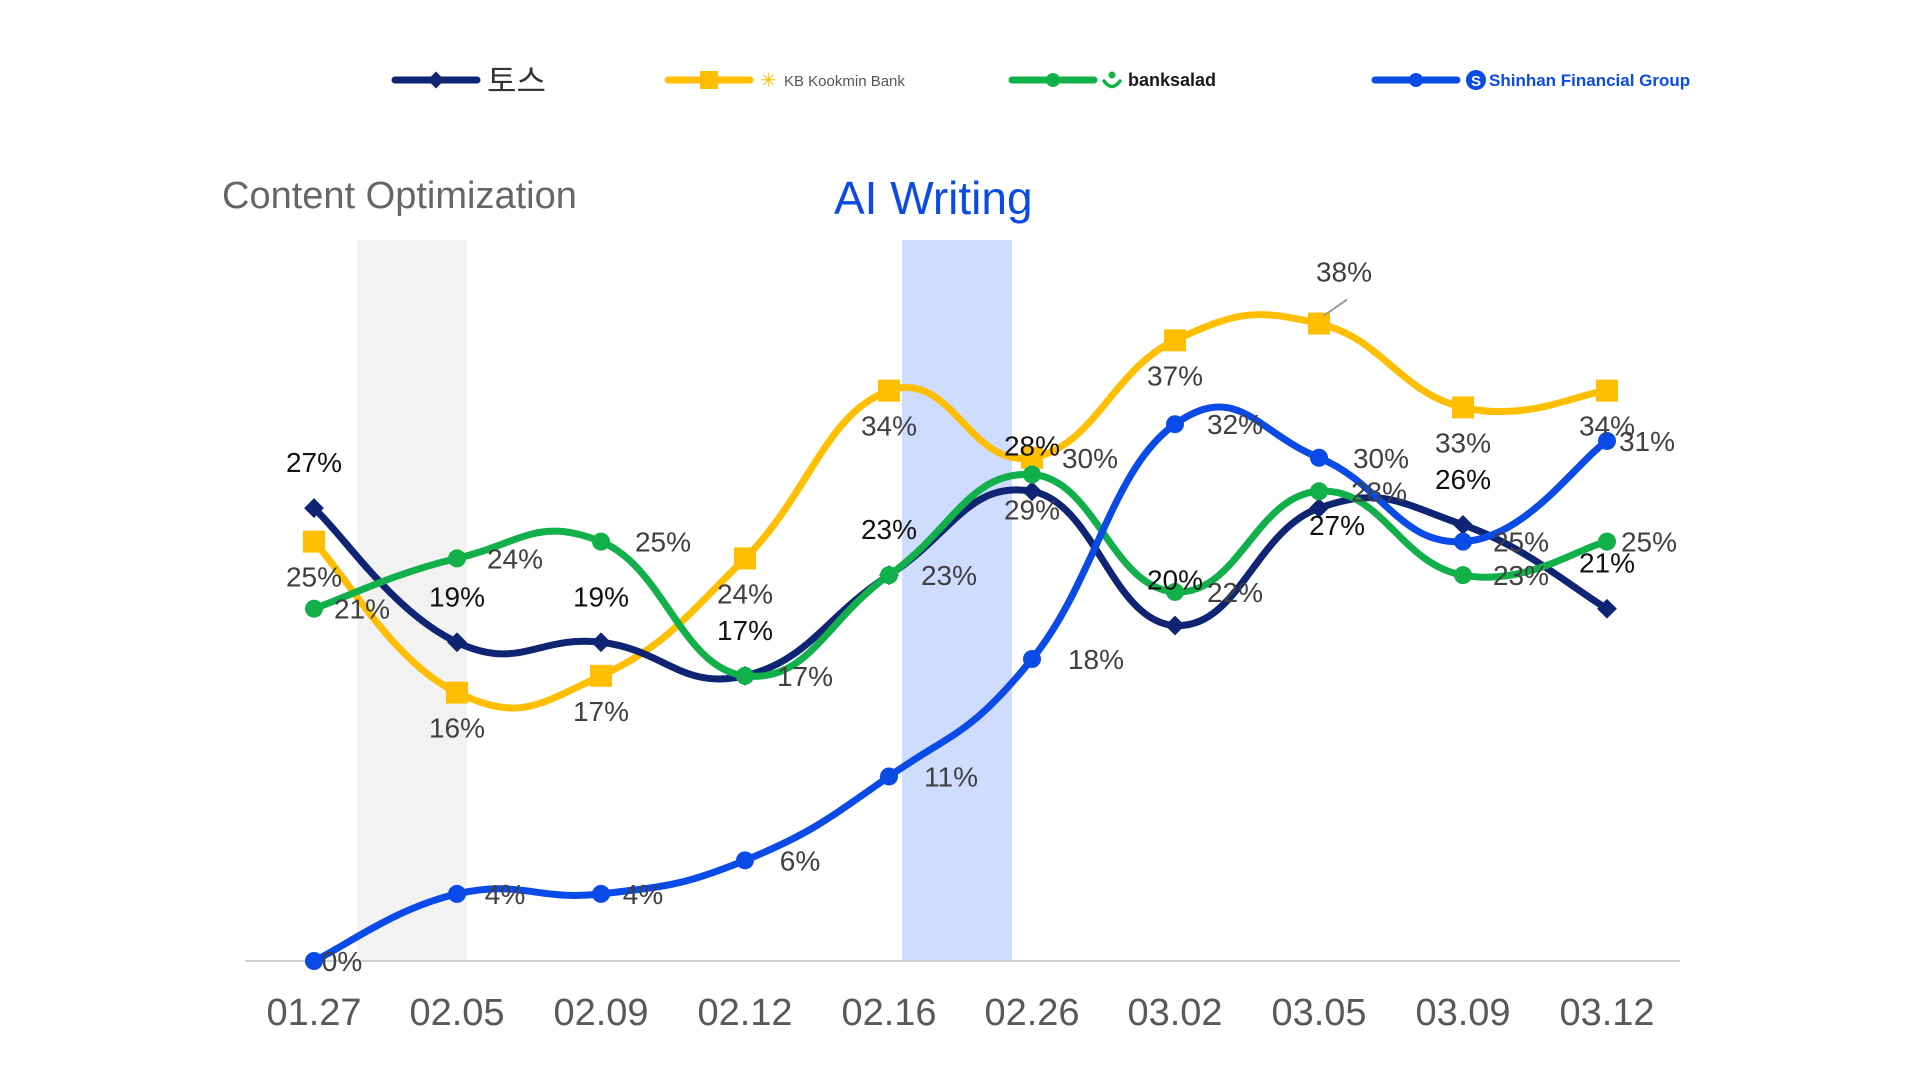  I want to click on data-label: 0%, so click(342, 961).